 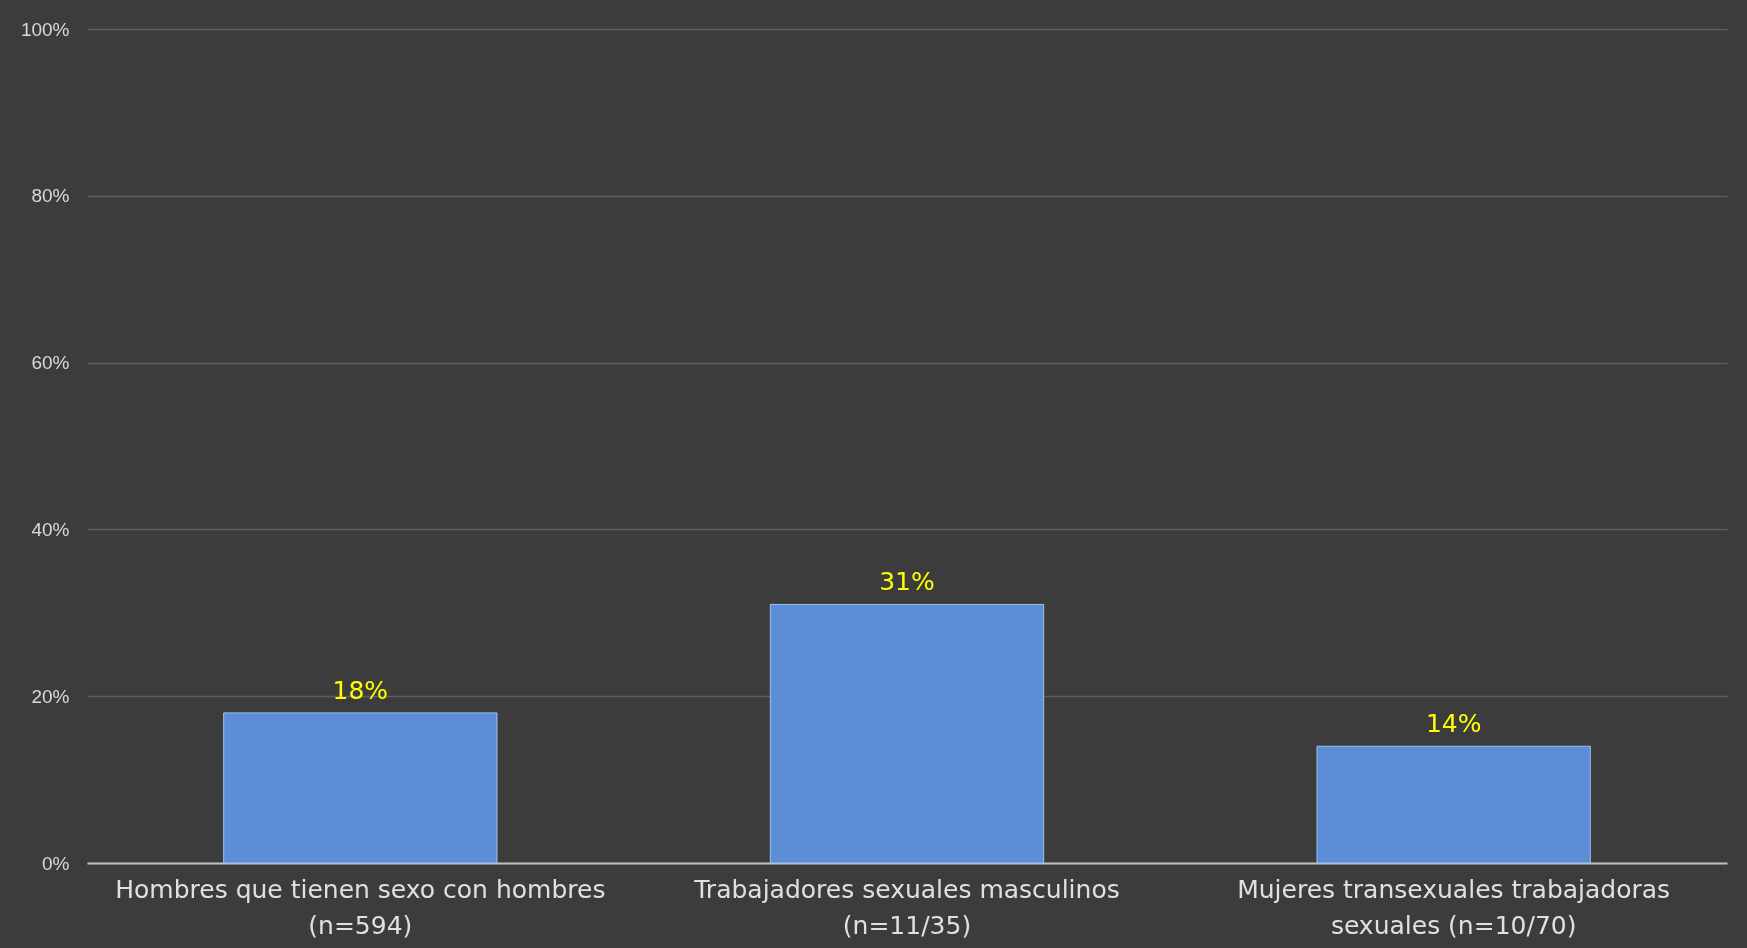 What do you see at coordinates (50, 529) in the screenshot?
I see `y-tick-label: 40%` at bounding box center [50, 529].